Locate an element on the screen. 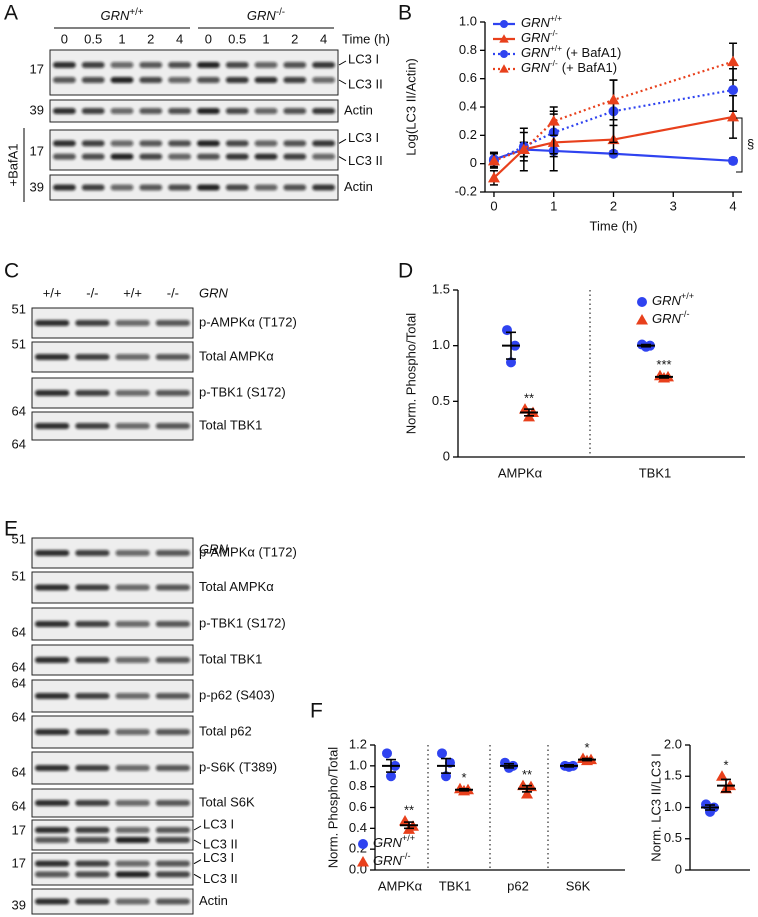 Image resolution: width=758 pixels, height=917 pixels. band-label: Total TBK1 is located at coordinates (230, 658).